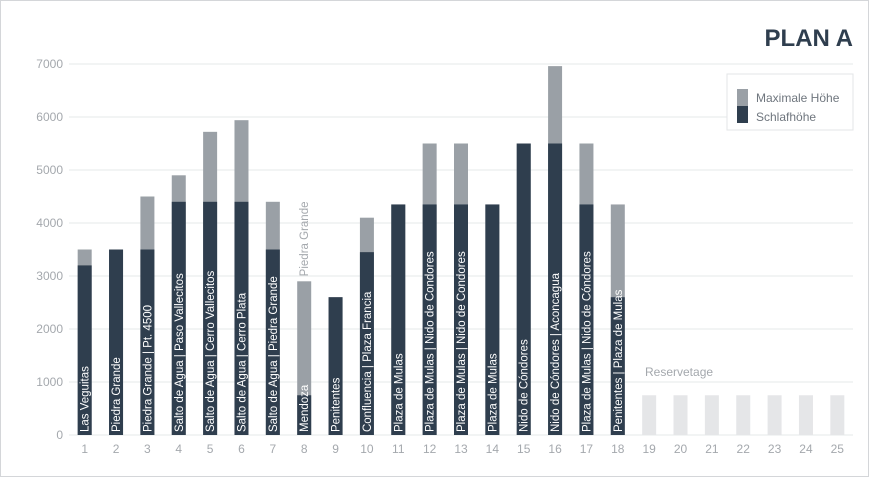 This screenshot has height=477, width=869. I want to click on y-tick-label: 1000, so click(49, 382).